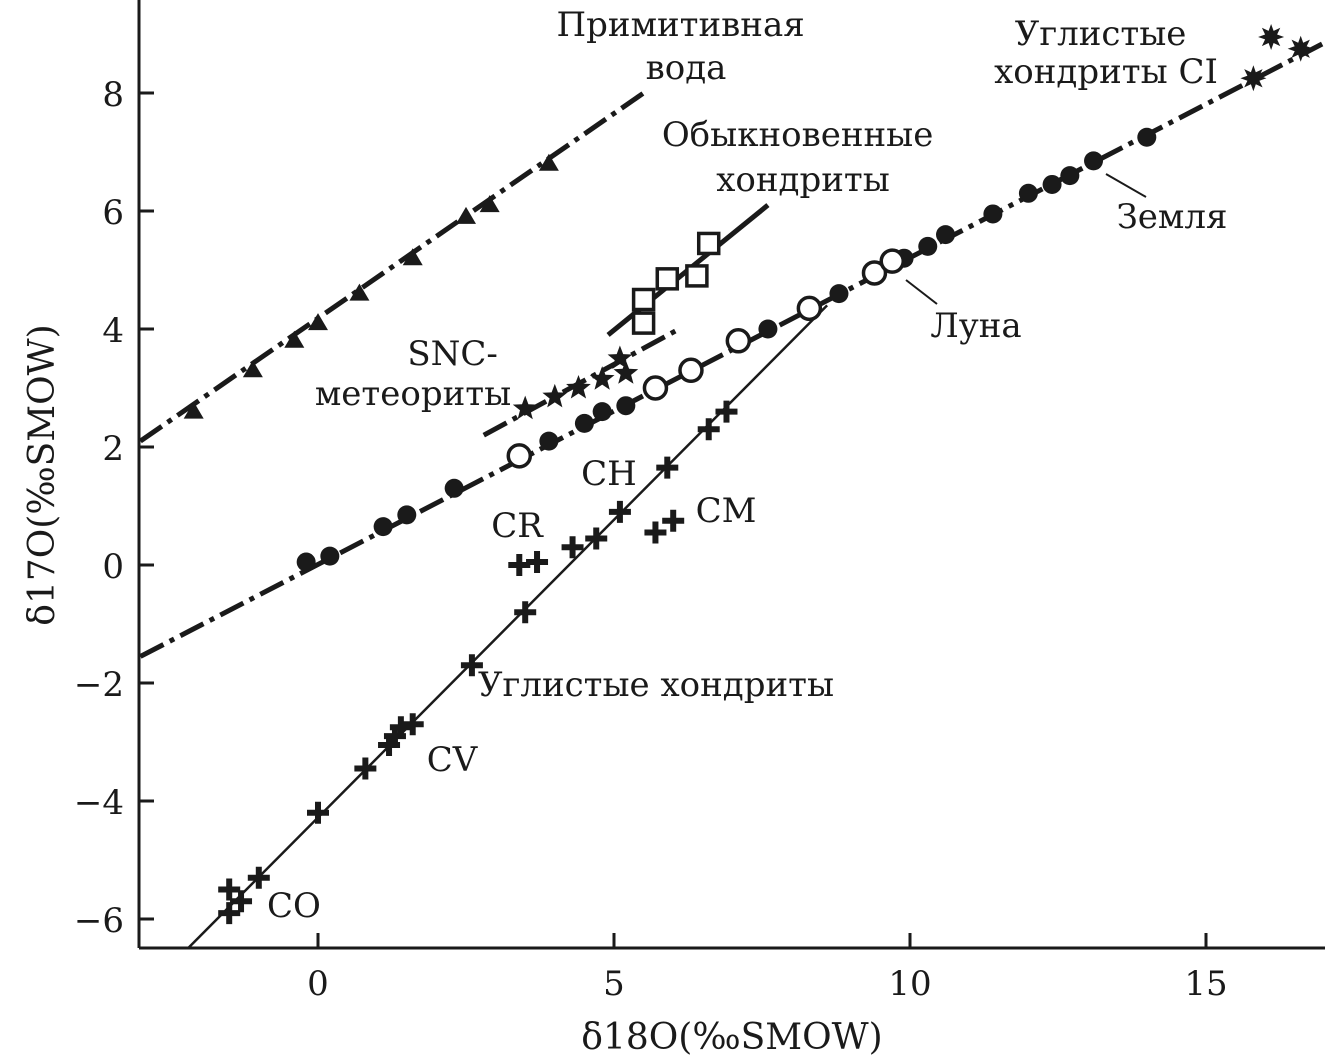 This screenshot has width=1325, height=1061. What do you see at coordinates (453, 760) in the screenshot?
I see `annotation-cv: CV` at bounding box center [453, 760].